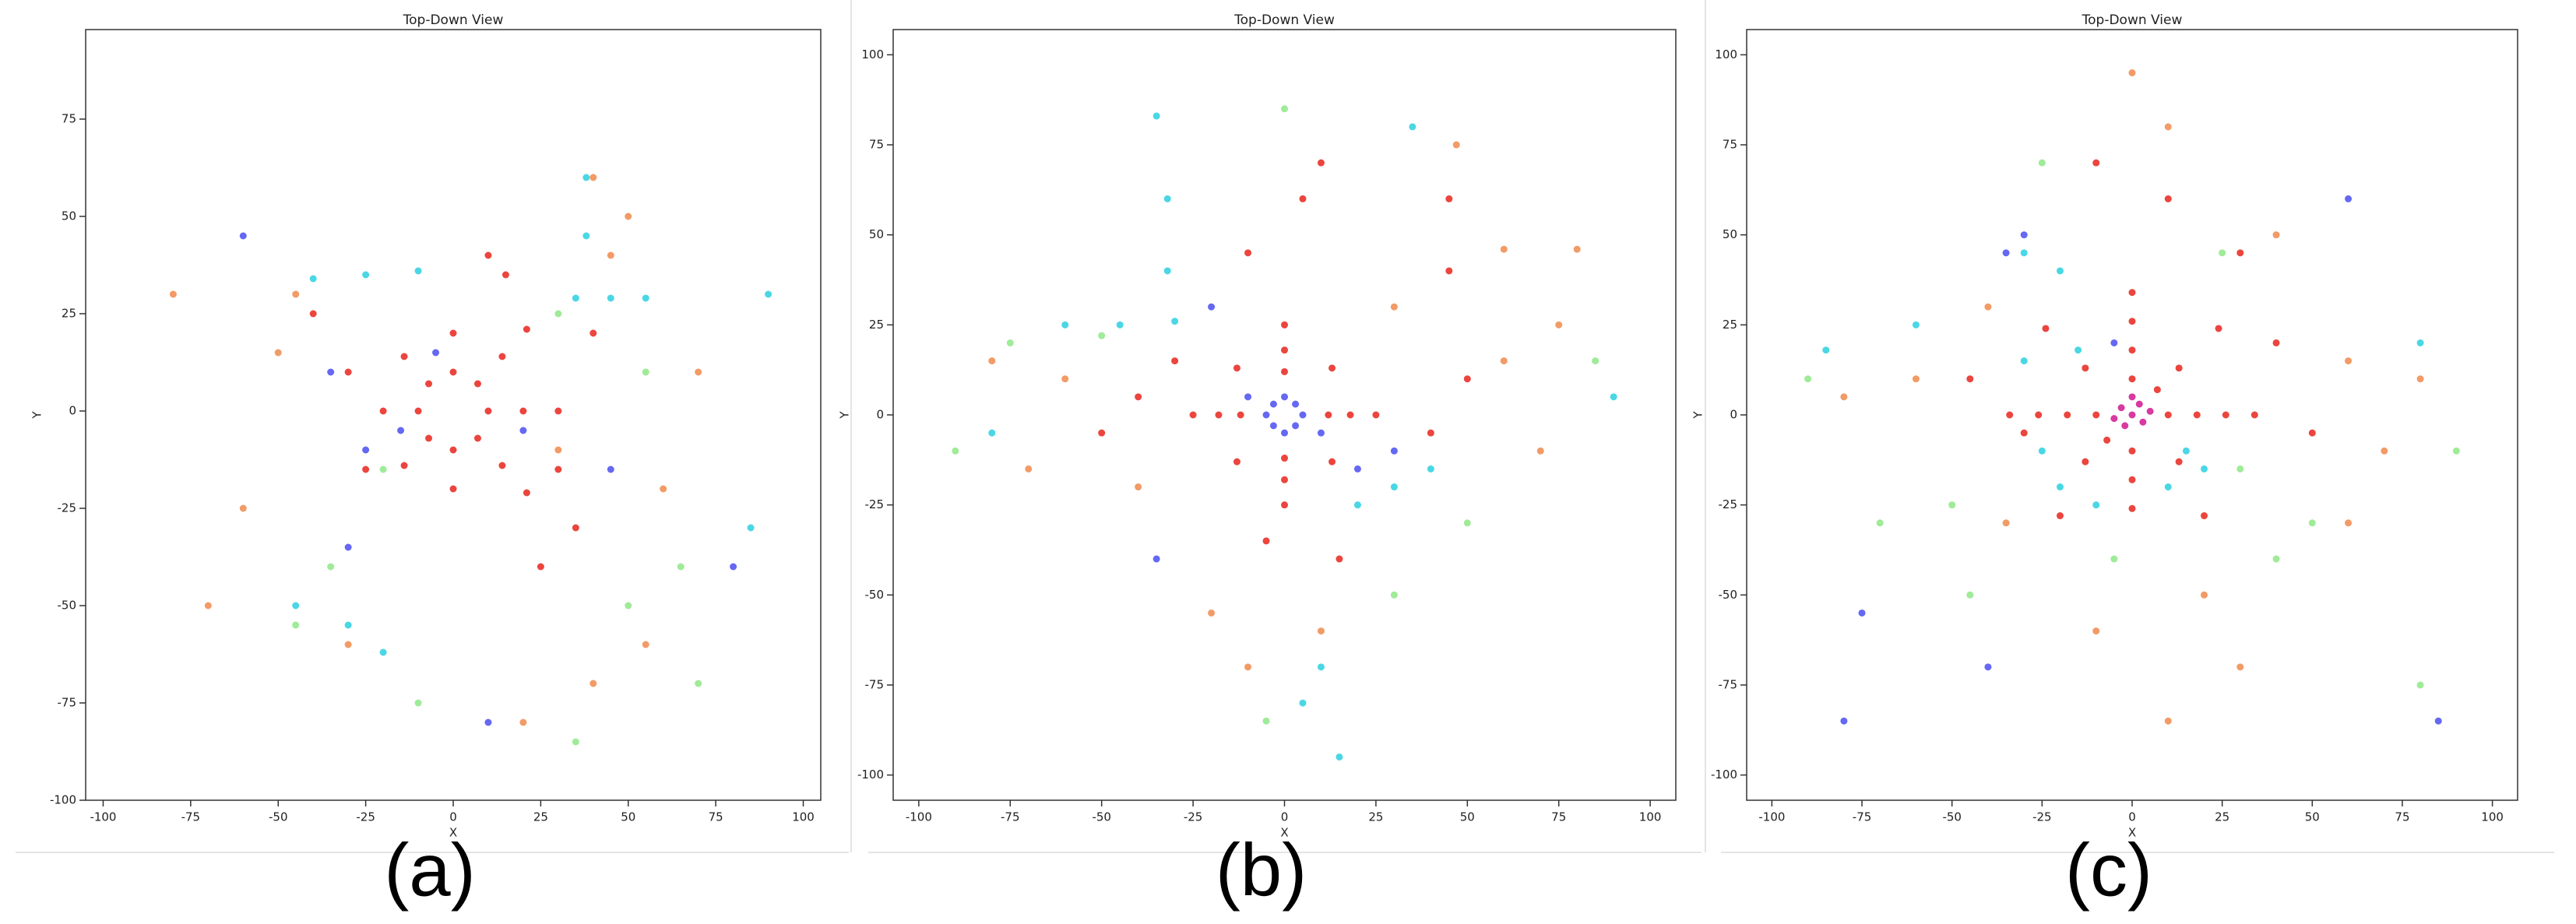 The height and width of the screenshot is (924, 2576). I want to click on caption: (b), so click(1261, 870).